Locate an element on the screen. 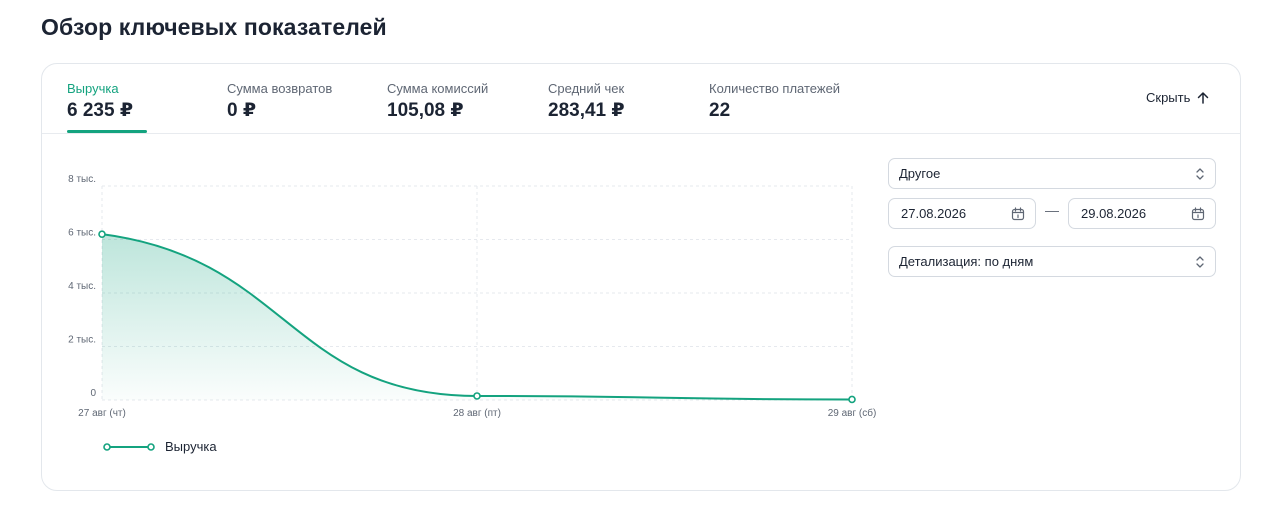 This screenshot has width=1276, height=513. hide-button-label: Скрыть is located at coordinates (1168, 97).